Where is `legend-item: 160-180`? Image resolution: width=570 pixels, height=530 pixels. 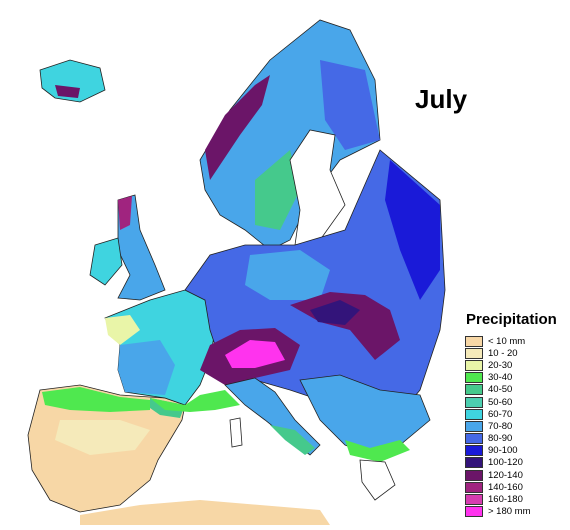 legend-item: 160-180 is located at coordinates (515, 499).